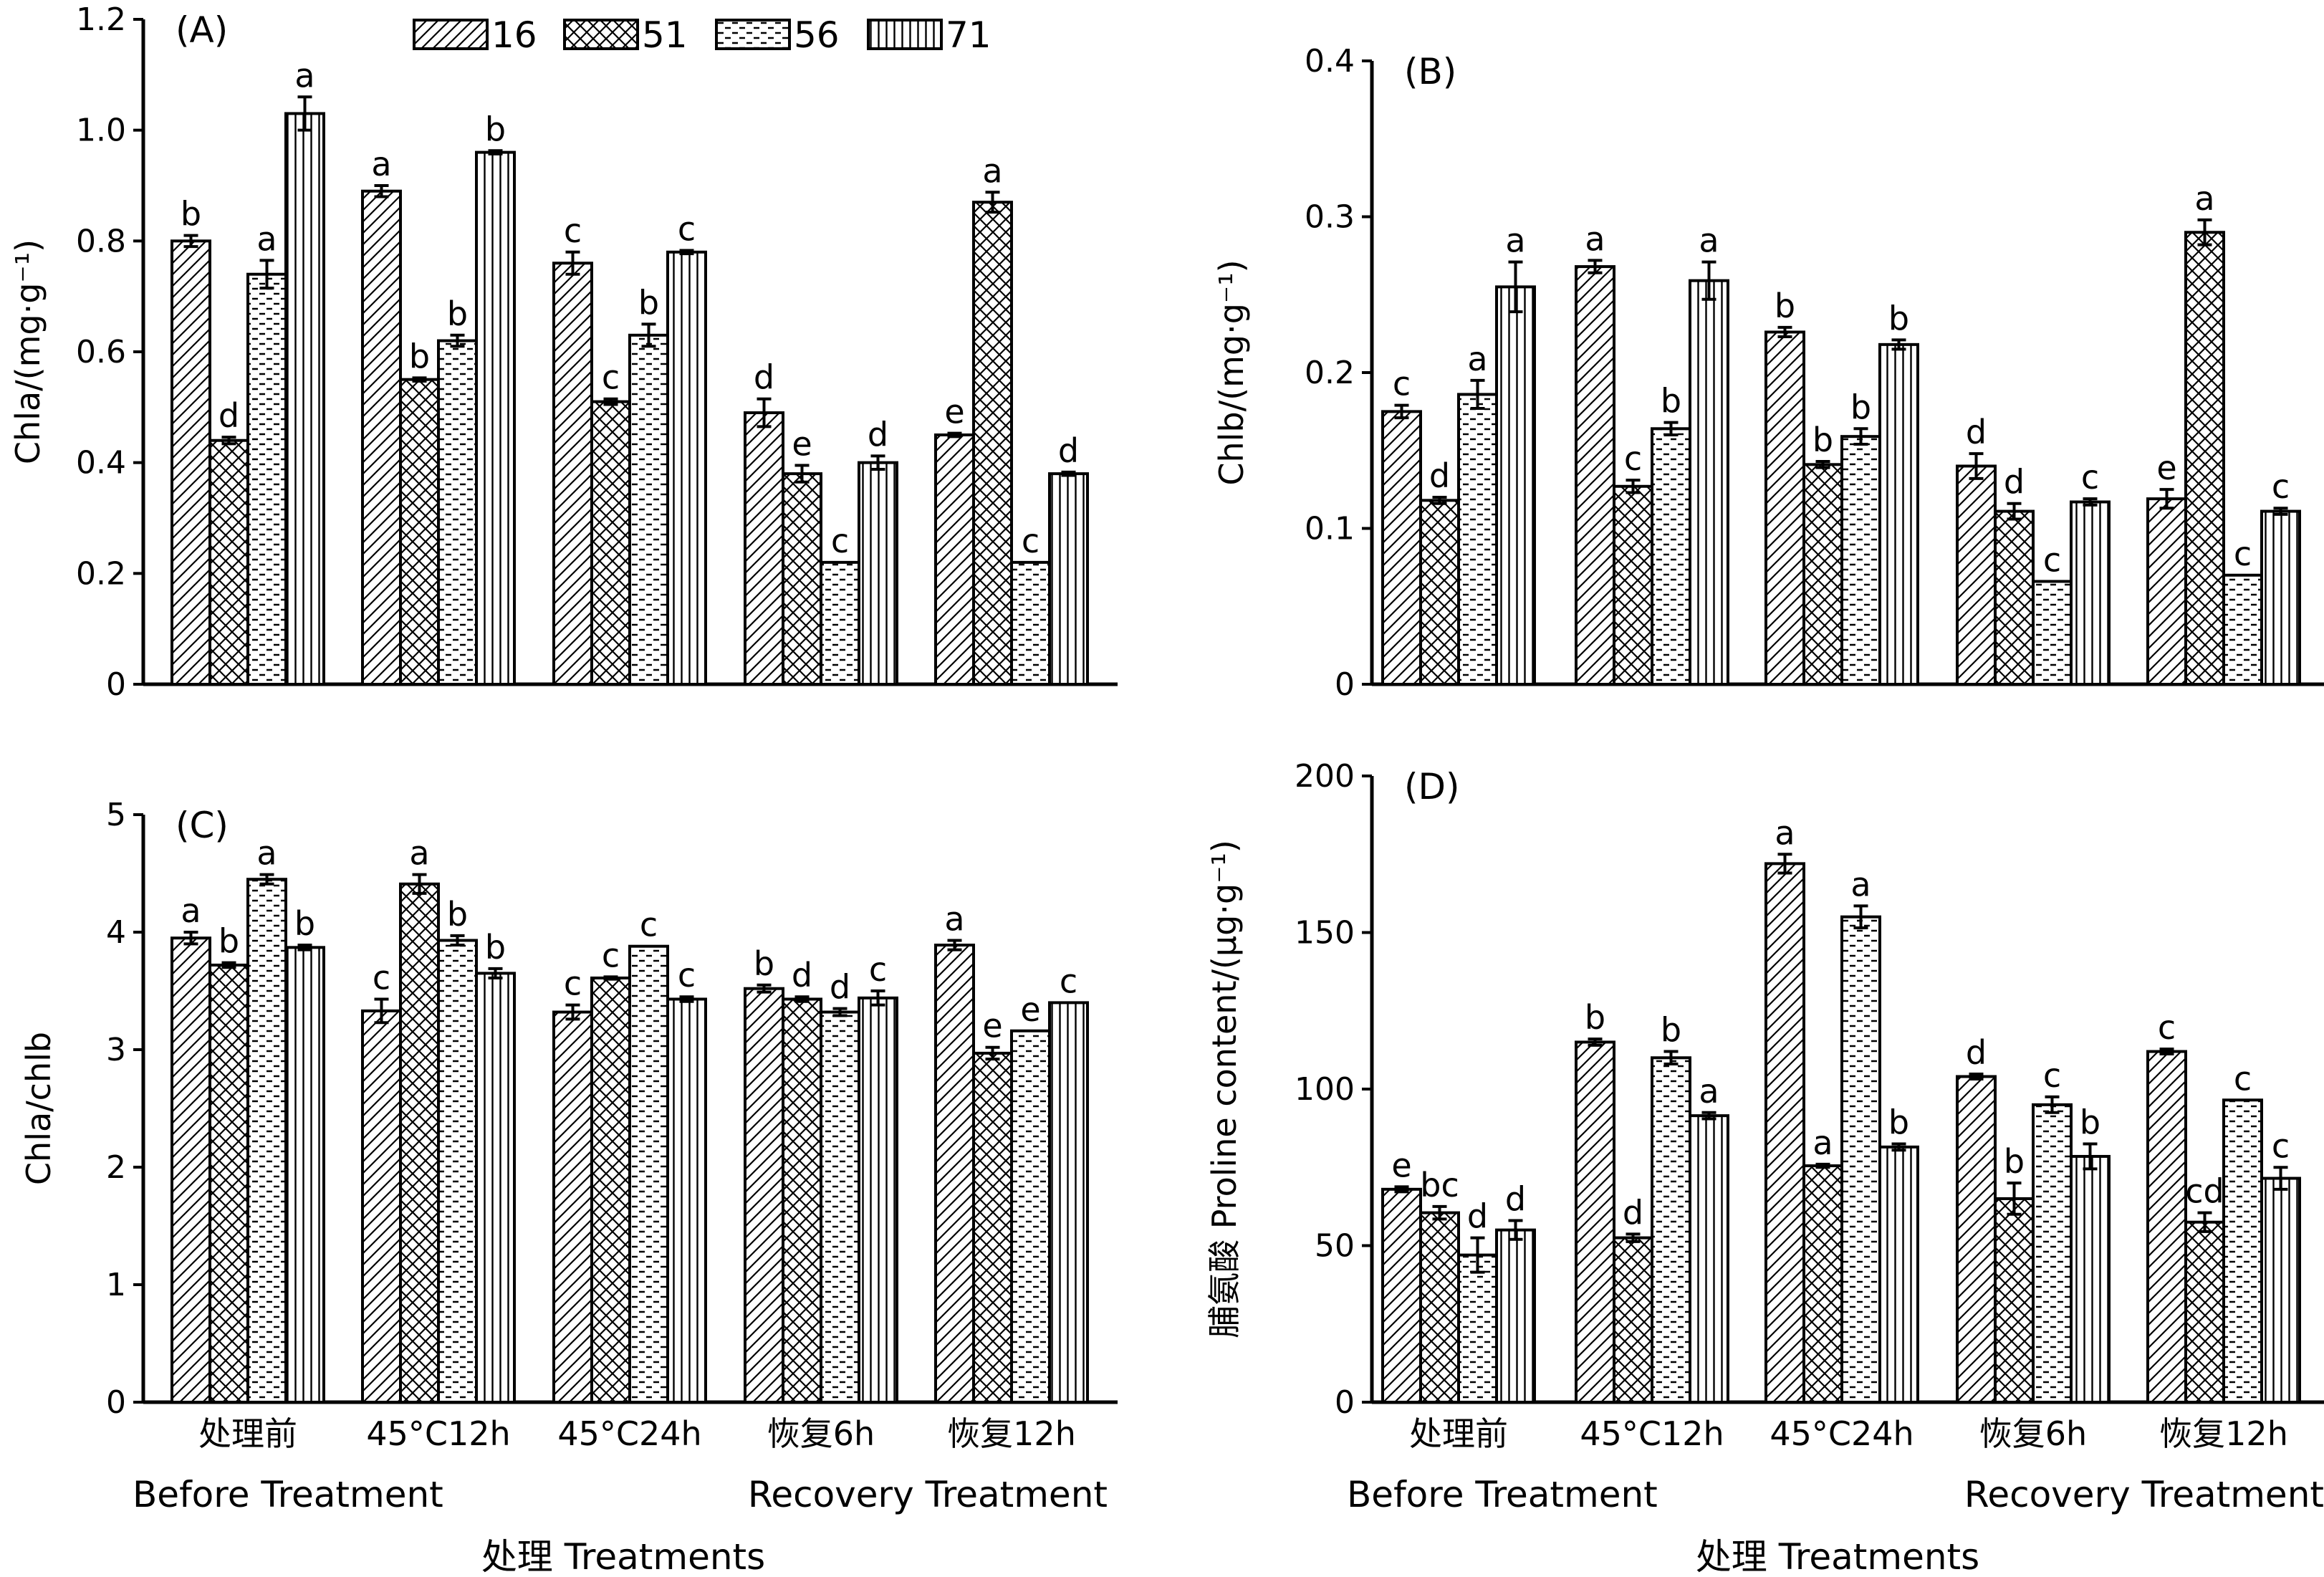 Image resolution: width=2324 pixels, height=1577 pixels. What do you see at coordinates (2204, 198) in the screenshot?
I see `panel-b-sig-letter-s51-c4: a` at bounding box center [2204, 198].